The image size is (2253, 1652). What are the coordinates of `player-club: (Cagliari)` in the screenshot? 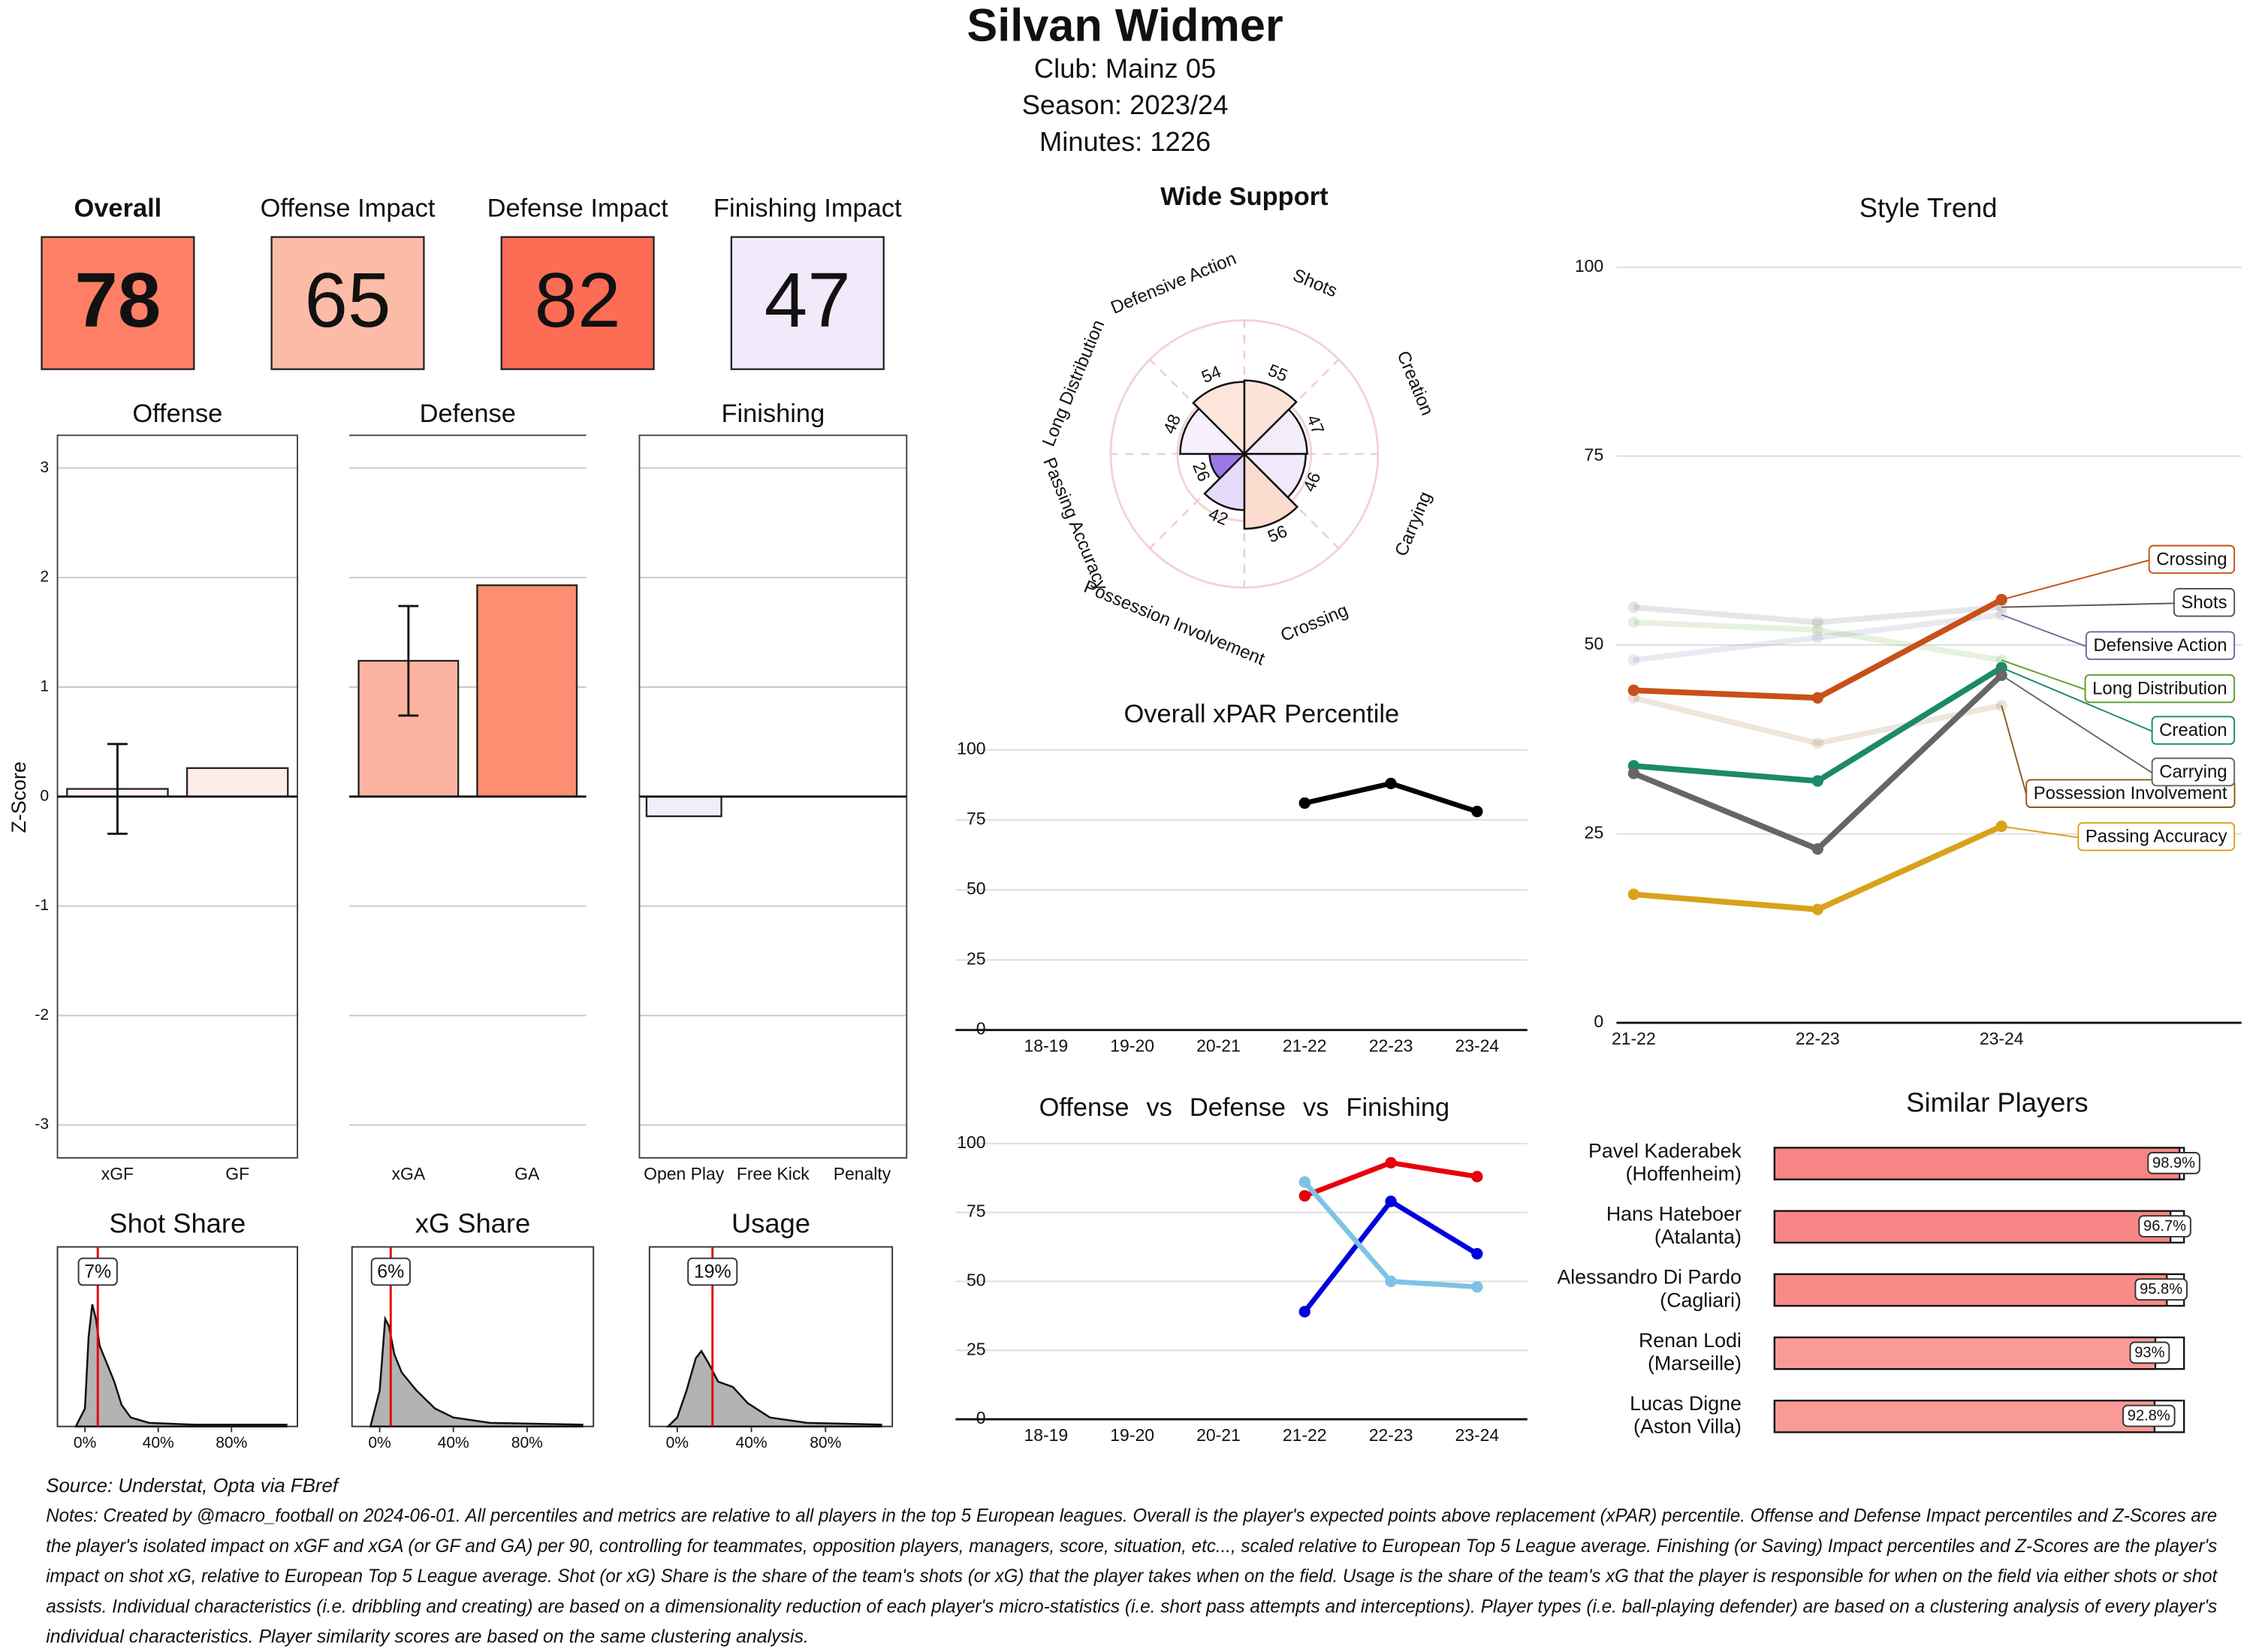 It's located at (1701, 1300).